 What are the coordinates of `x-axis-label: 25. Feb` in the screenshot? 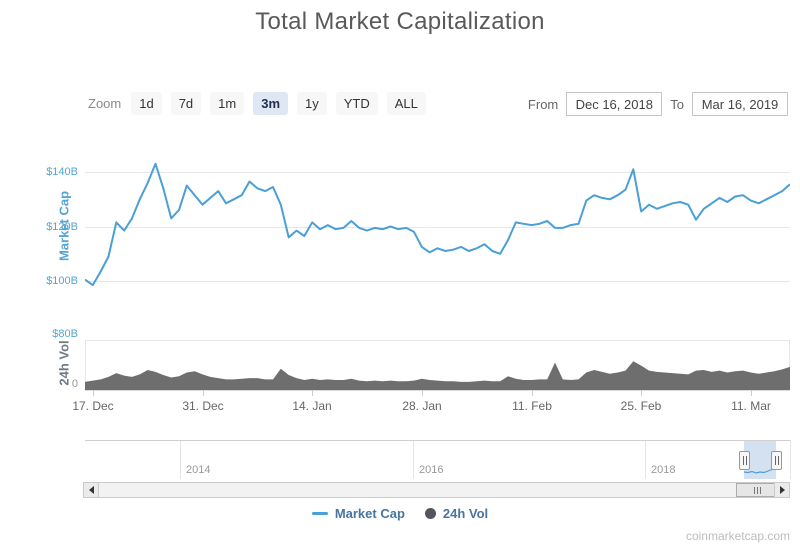 It's located at (641, 406).